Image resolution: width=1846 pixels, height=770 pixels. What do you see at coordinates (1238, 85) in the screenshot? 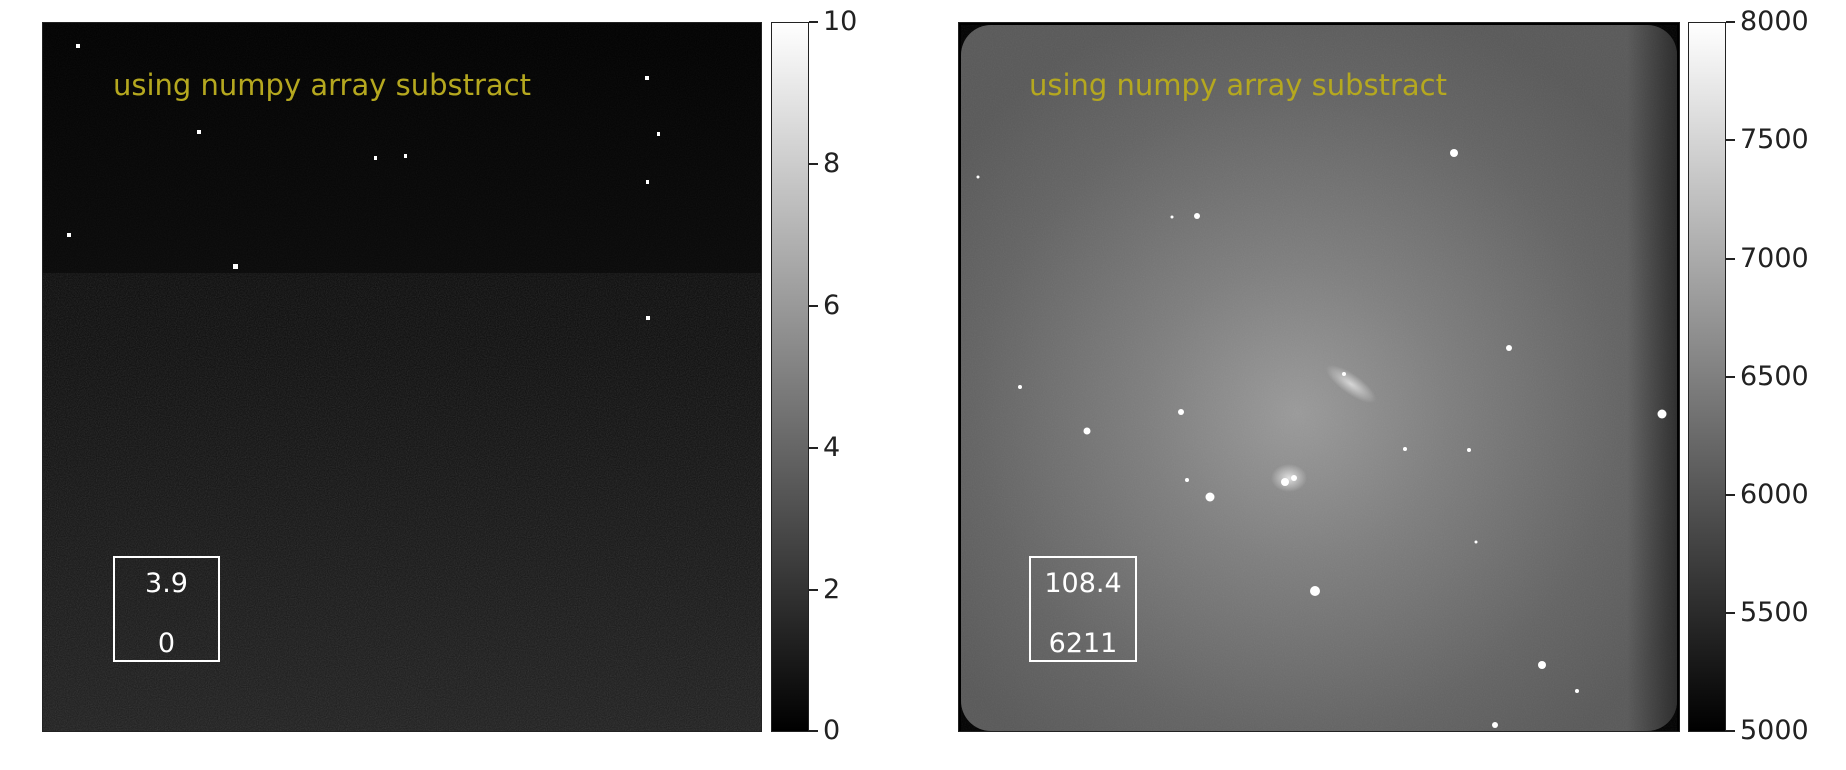
I see `right-annotation-text: using numpy array substract` at bounding box center [1238, 85].